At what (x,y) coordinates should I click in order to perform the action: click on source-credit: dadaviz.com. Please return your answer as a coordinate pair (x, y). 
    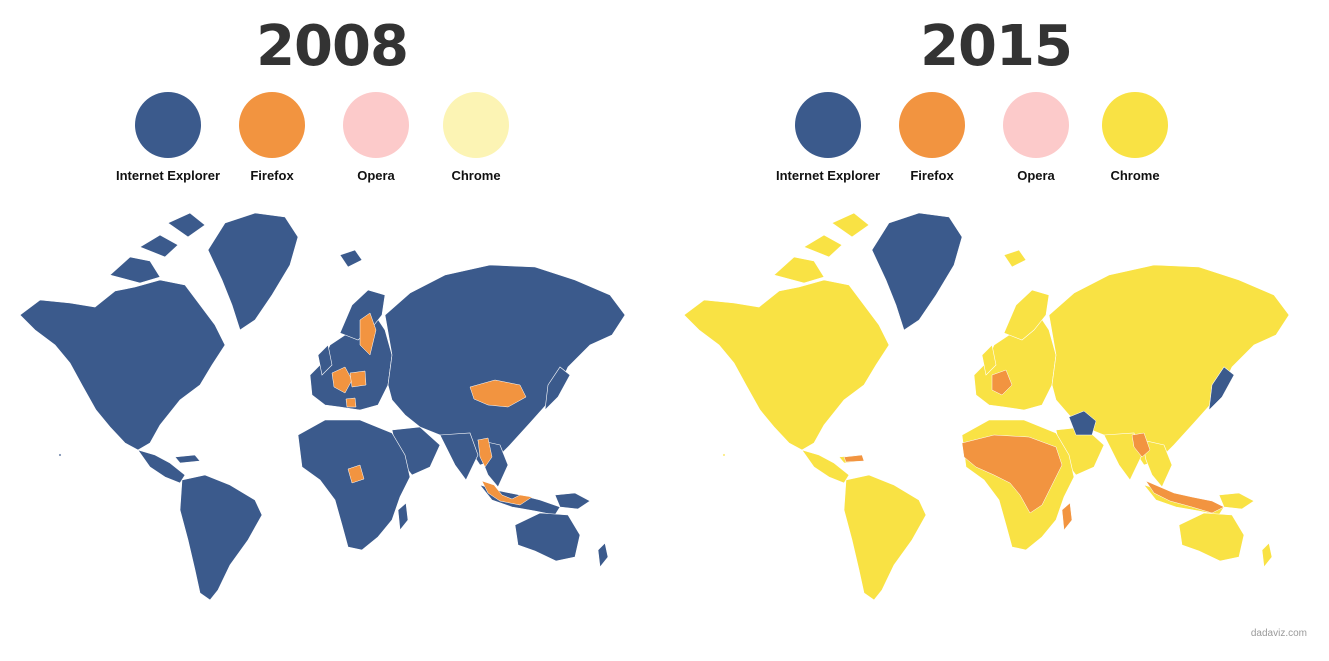
    Looking at the image, I should click on (1278, 633).